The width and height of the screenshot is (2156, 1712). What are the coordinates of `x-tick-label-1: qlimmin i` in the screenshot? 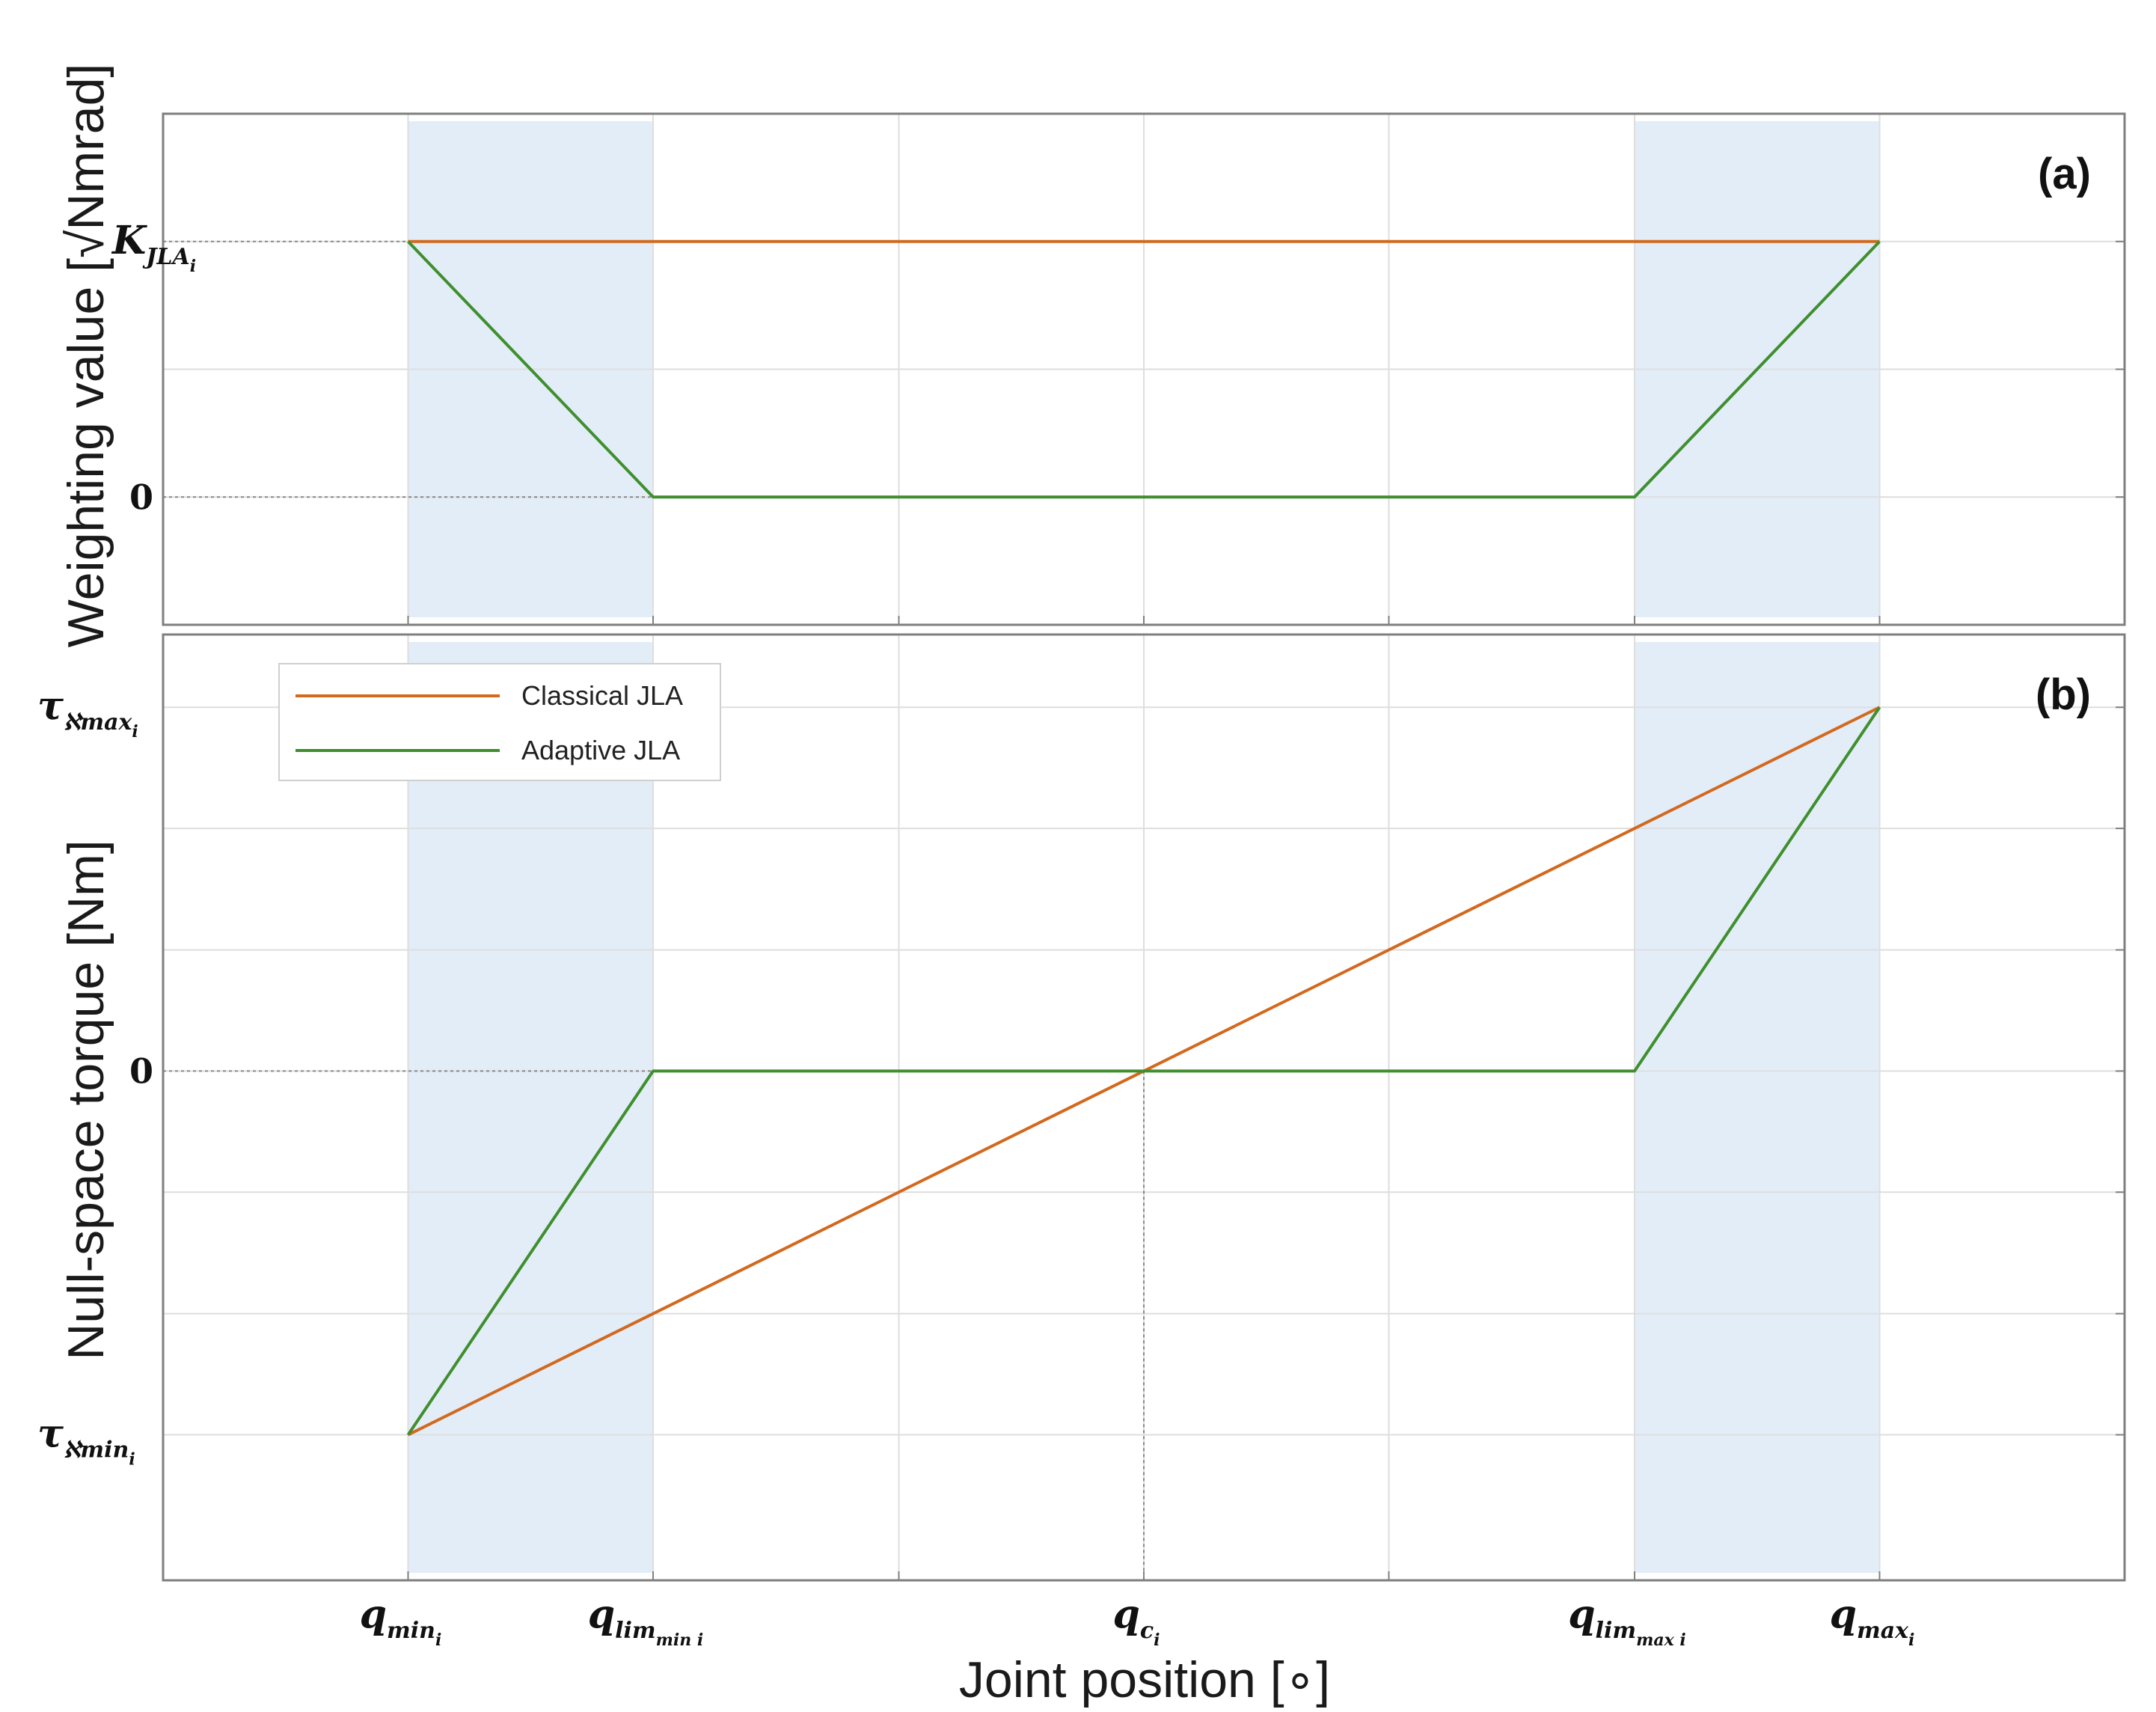 It's located at (646, 1621).